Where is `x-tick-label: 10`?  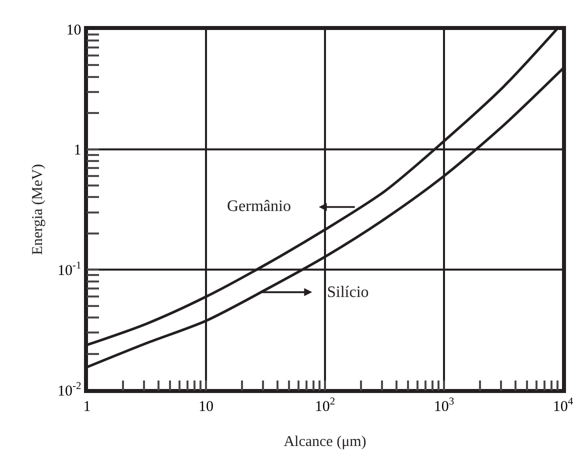 x-tick-label: 10 is located at coordinates (206, 406).